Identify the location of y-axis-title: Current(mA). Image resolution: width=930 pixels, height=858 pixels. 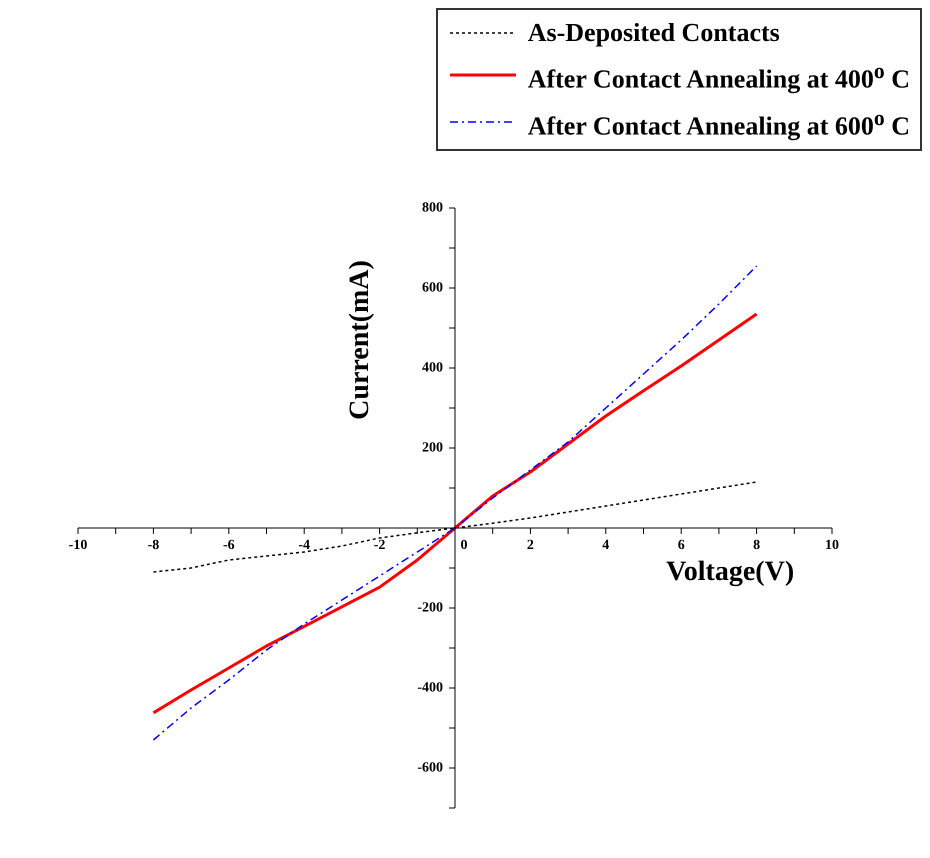
(360, 340).